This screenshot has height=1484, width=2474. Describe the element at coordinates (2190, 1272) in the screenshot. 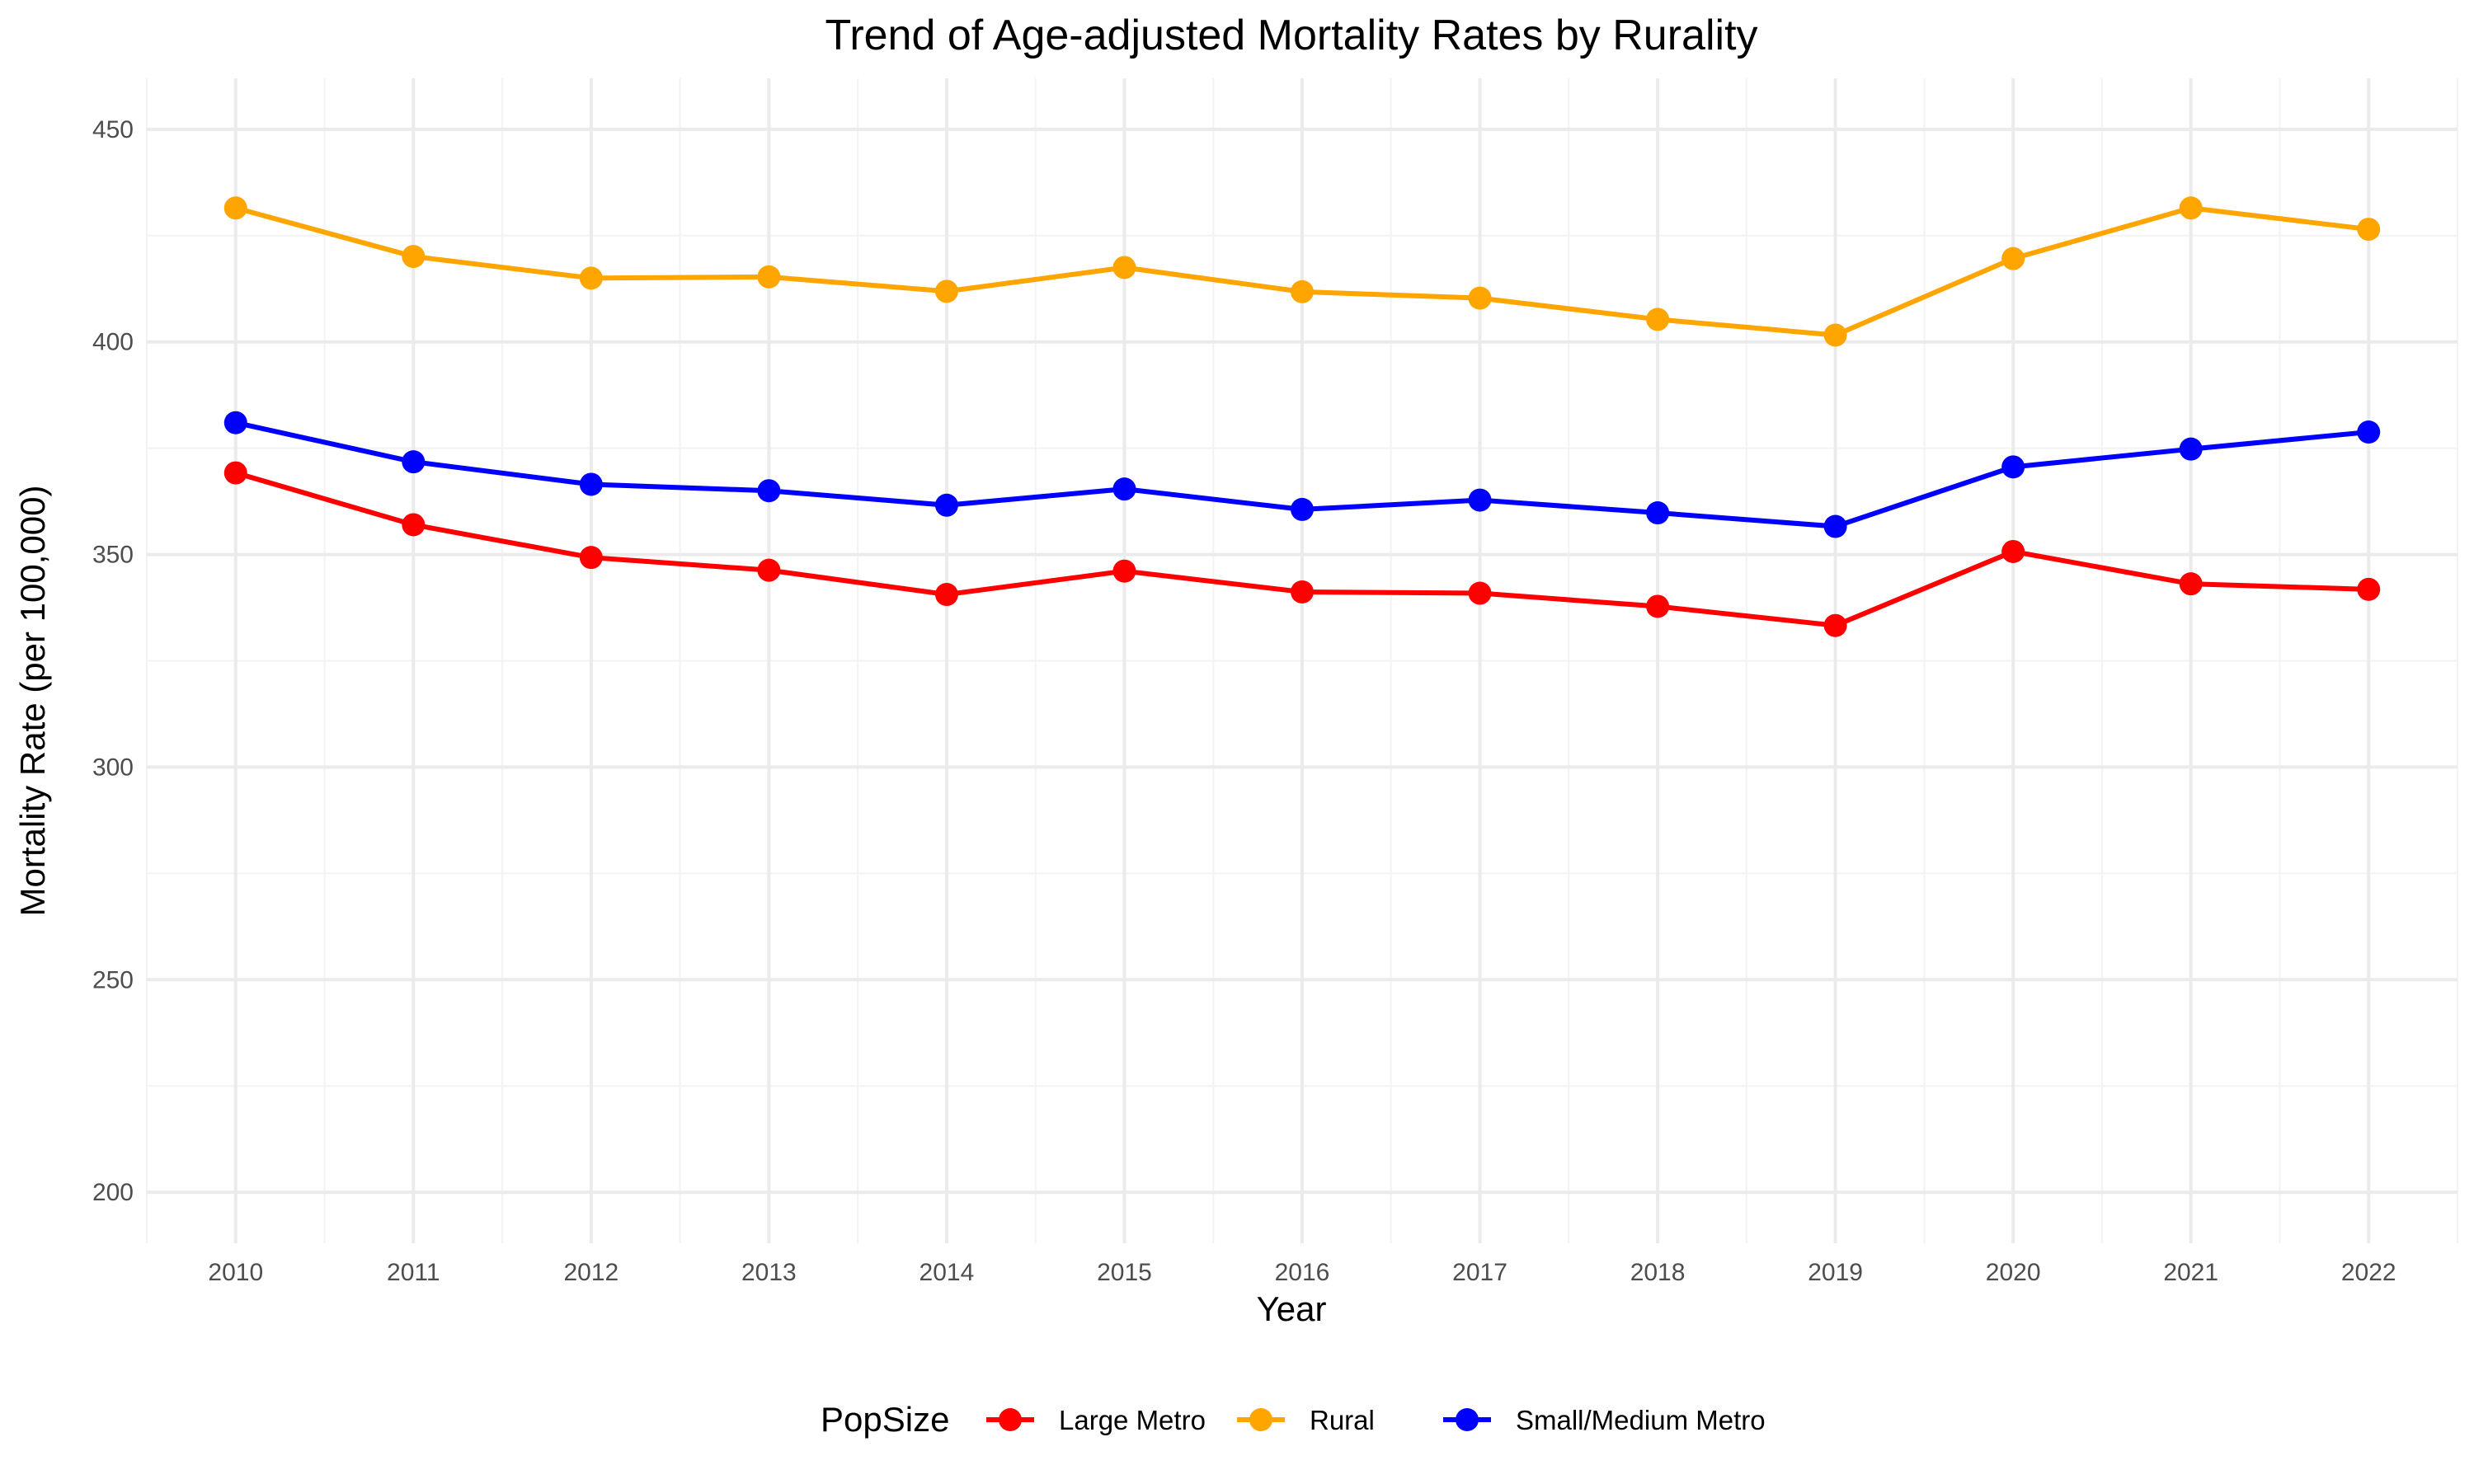

I see `x-tick-label: 2021` at that location.